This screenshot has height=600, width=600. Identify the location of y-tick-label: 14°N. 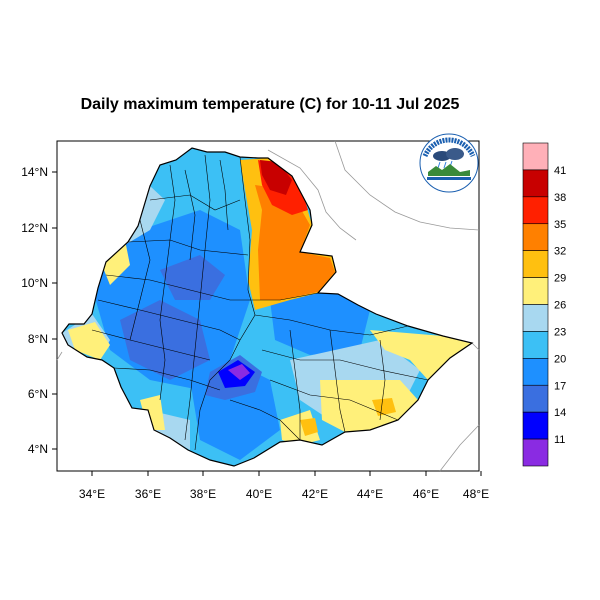
(34, 172).